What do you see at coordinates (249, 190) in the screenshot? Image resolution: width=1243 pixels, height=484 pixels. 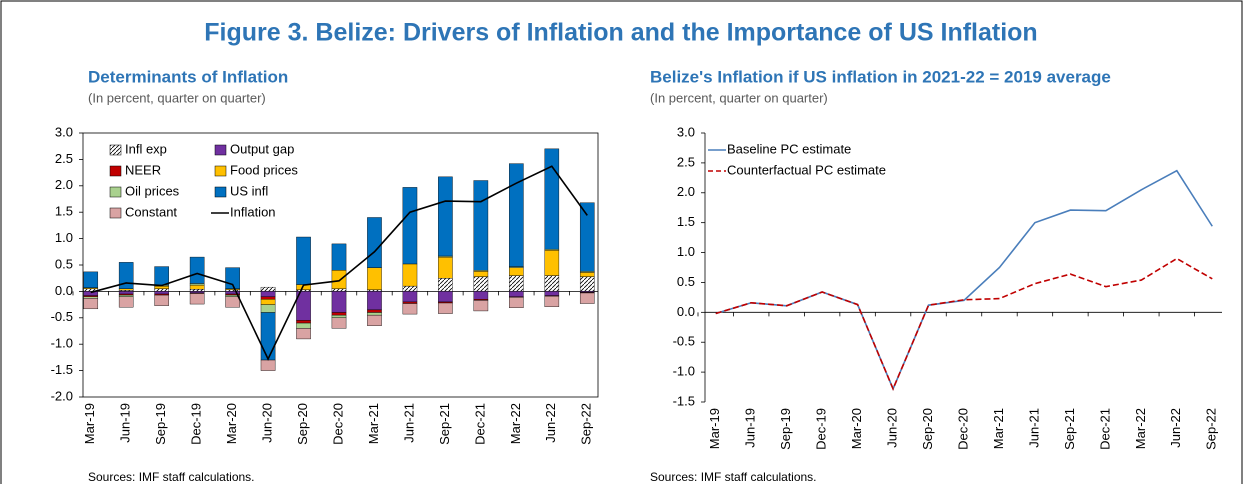 I see `legend-label: US infl` at bounding box center [249, 190].